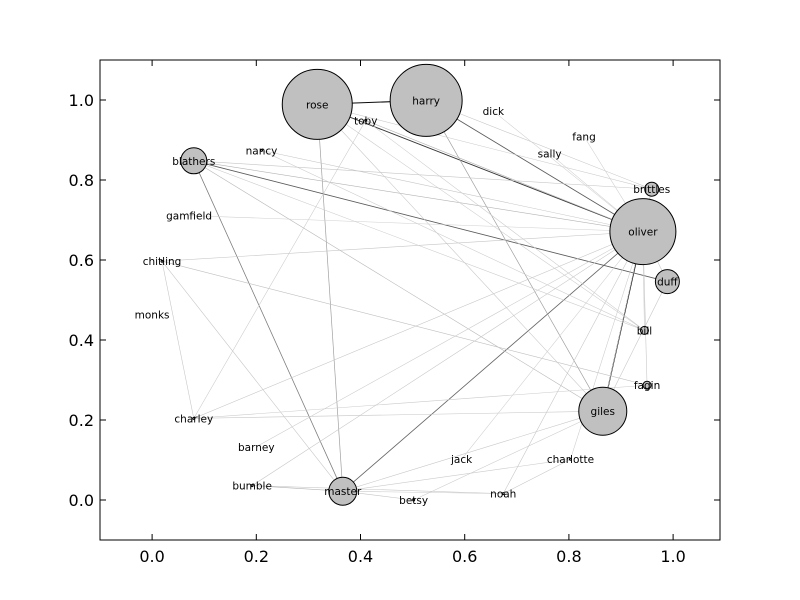 The height and width of the screenshot is (600, 800). I want to click on edge-charley-giles, so click(398, 414).